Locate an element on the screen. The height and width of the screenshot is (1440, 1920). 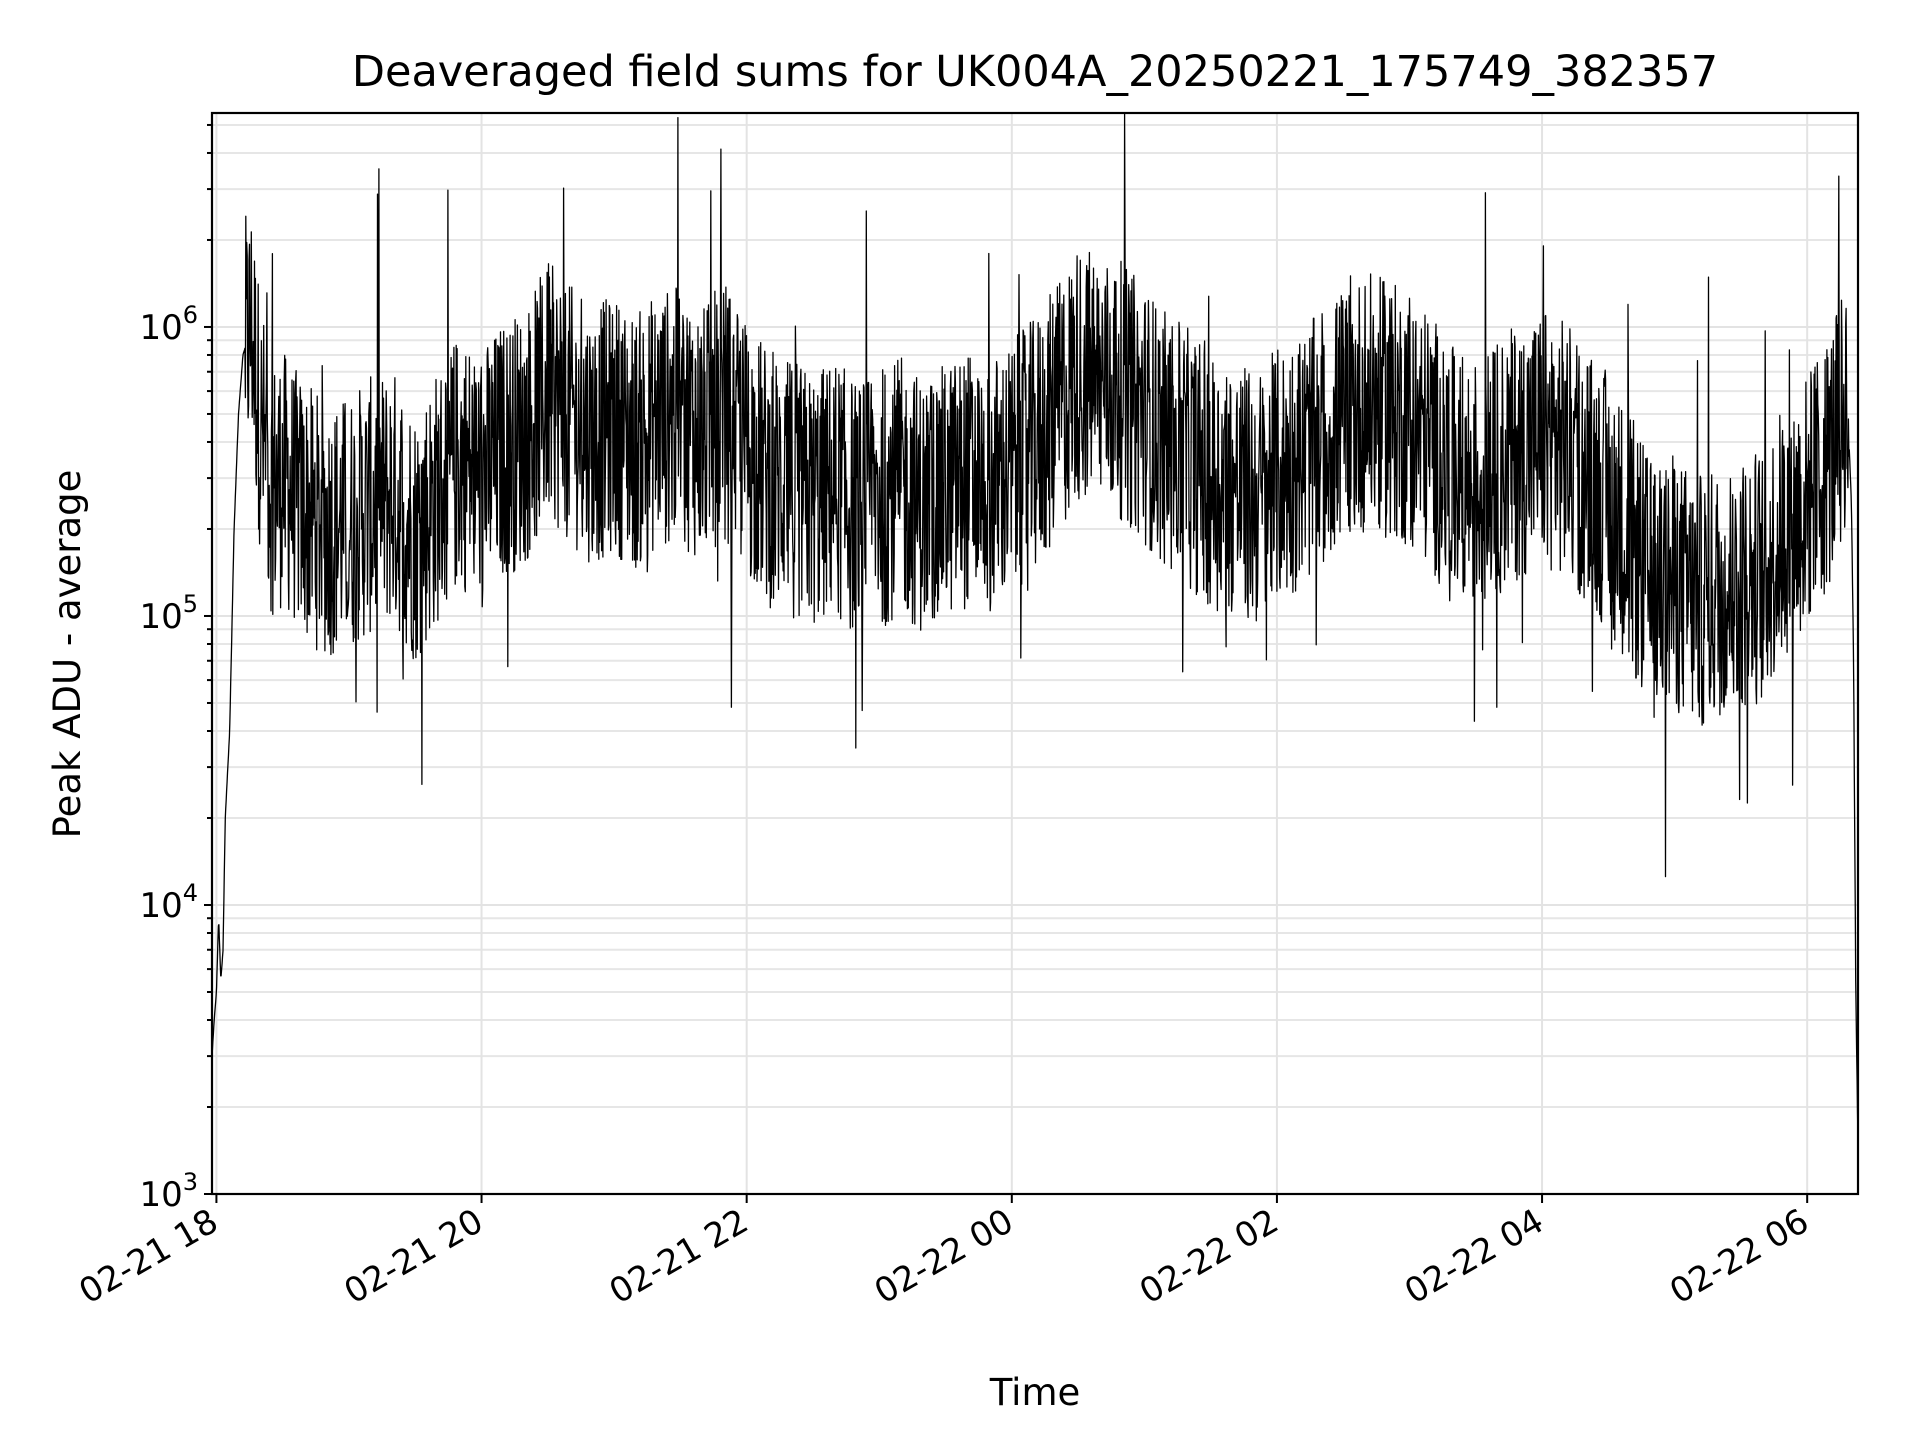
y-tick-label: 10⁵ is located at coordinates (168, 613).